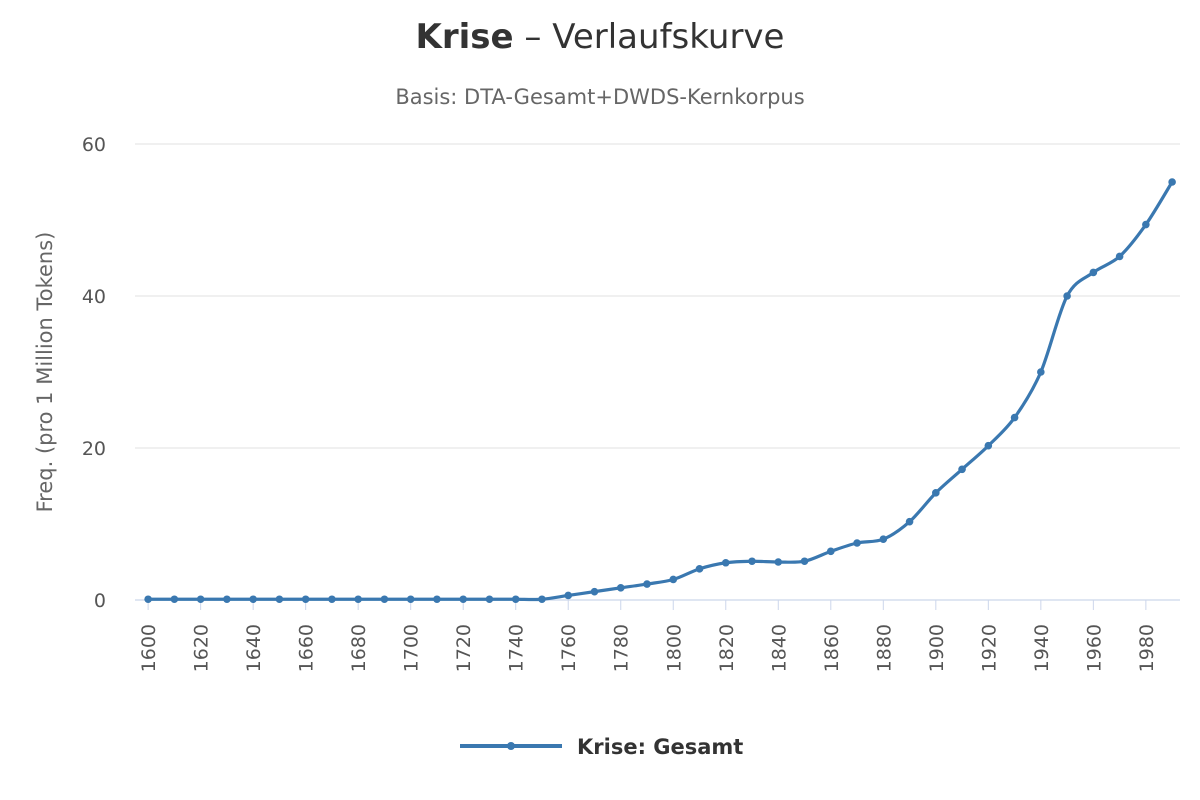 This screenshot has width=1200, height=800. I want to click on y-axis-label: Freq. (pro 1 Million Tokens), so click(45, 372).